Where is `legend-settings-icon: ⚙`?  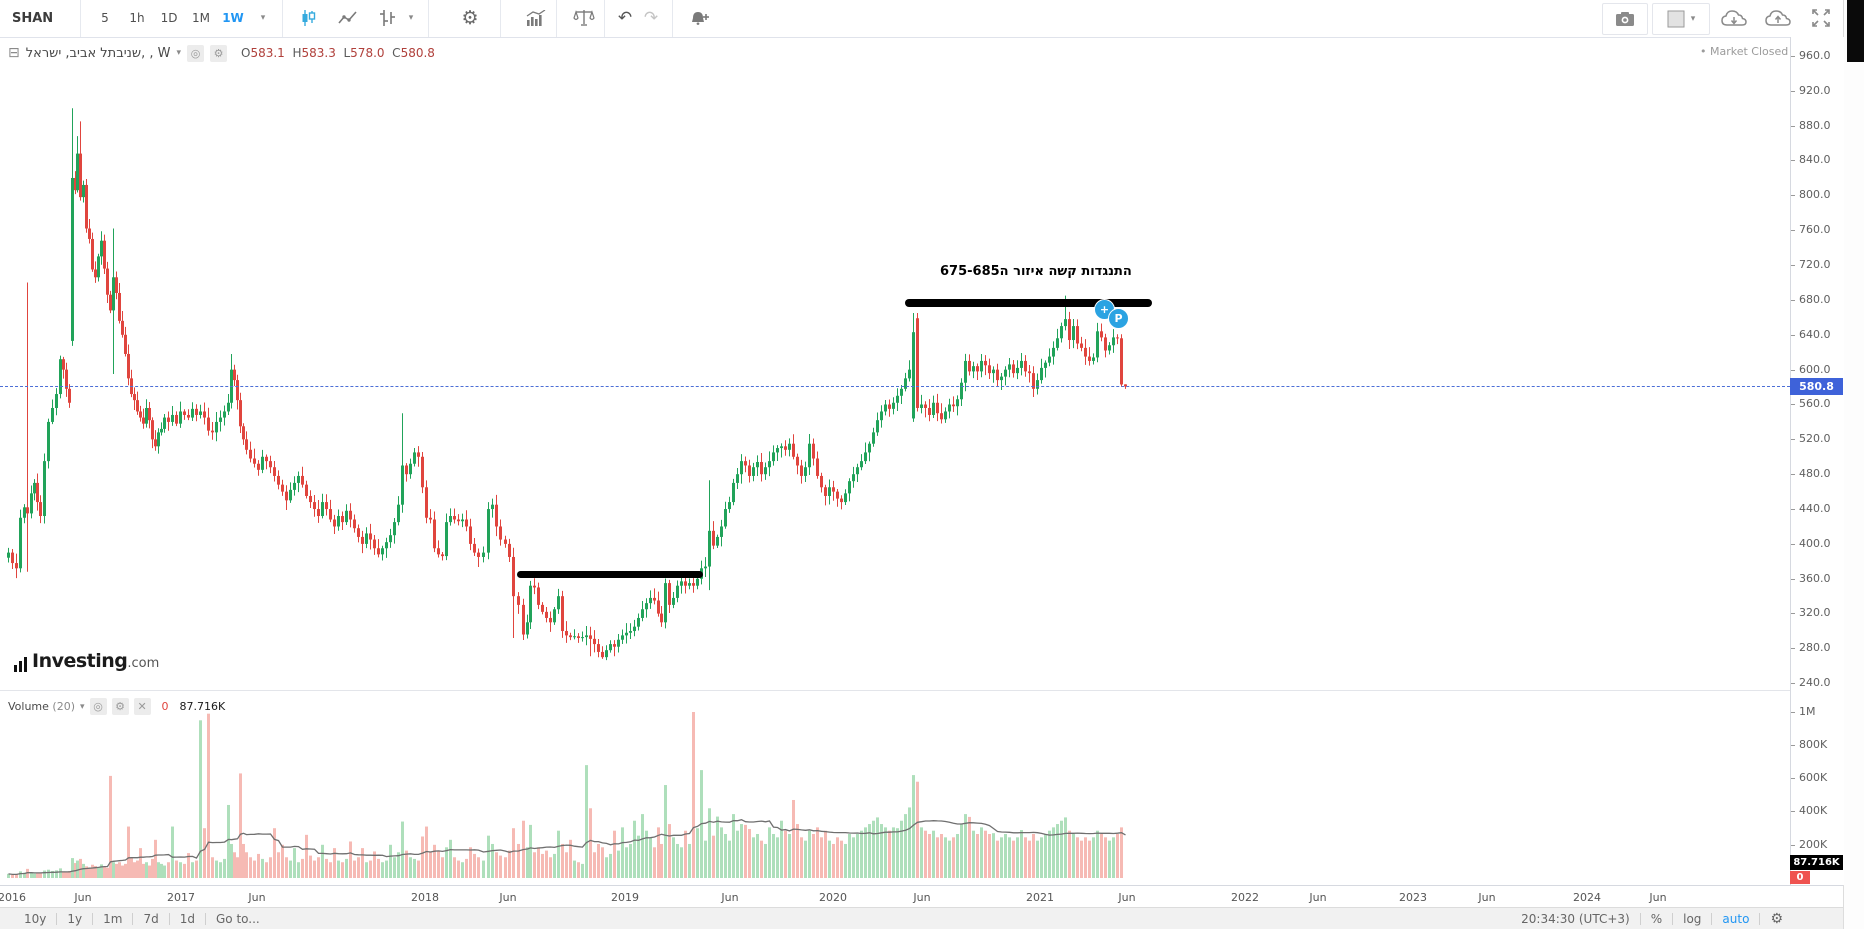 legend-settings-icon: ⚙ is located at coordinates (218, 53).